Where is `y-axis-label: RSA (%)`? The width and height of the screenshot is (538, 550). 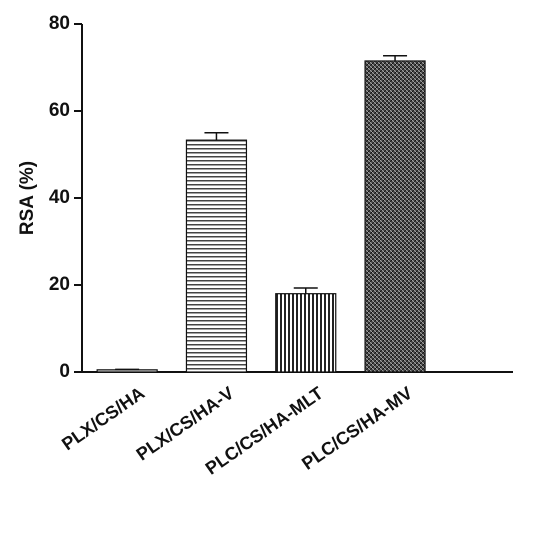
y-axis-label: RSA (%) is located at coordinates (27, 198).